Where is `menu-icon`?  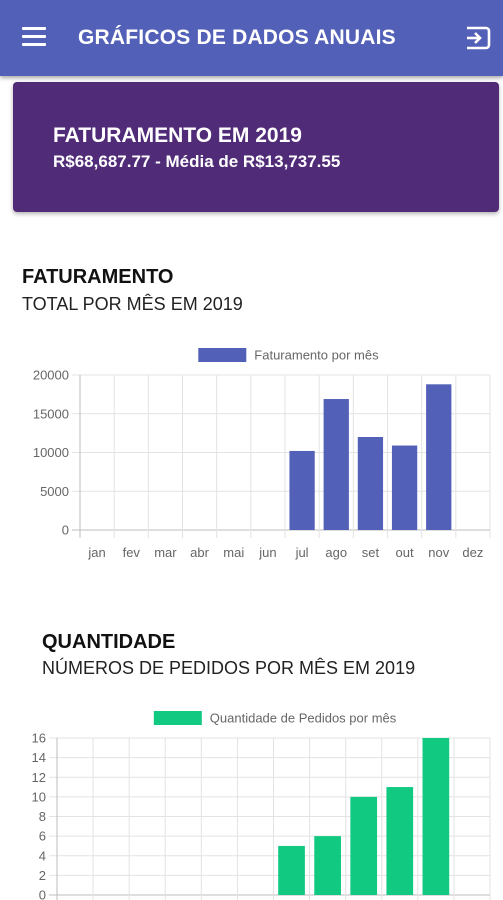 menu-icon is located at coordinates (34, 37).